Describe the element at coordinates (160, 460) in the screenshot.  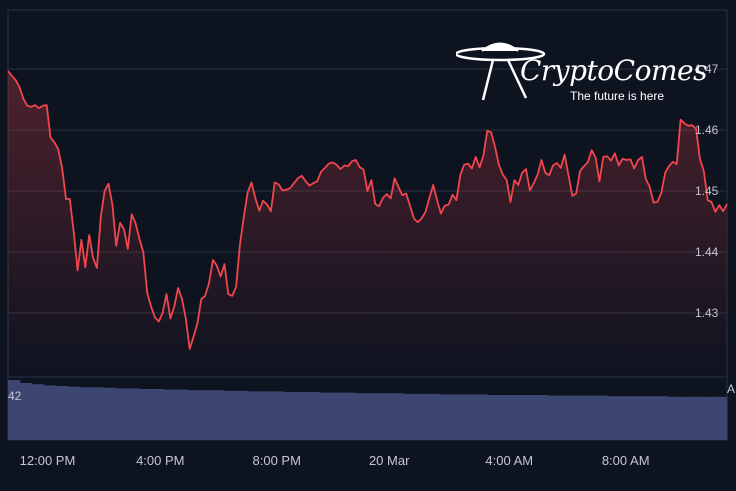
I see `x-tick-label: 4:00 PM` at that location.